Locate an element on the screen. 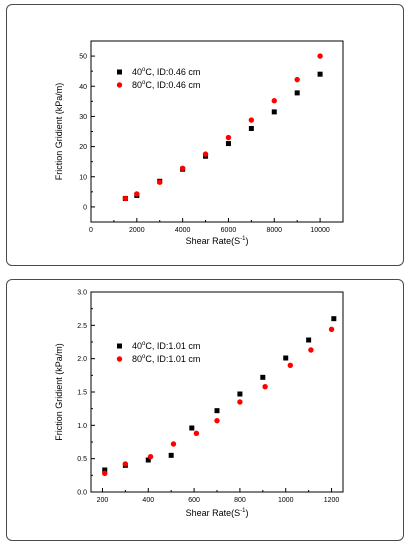 The image size is (412, 546). x-tick-label: 10000 is located at coordinates (320, 230).